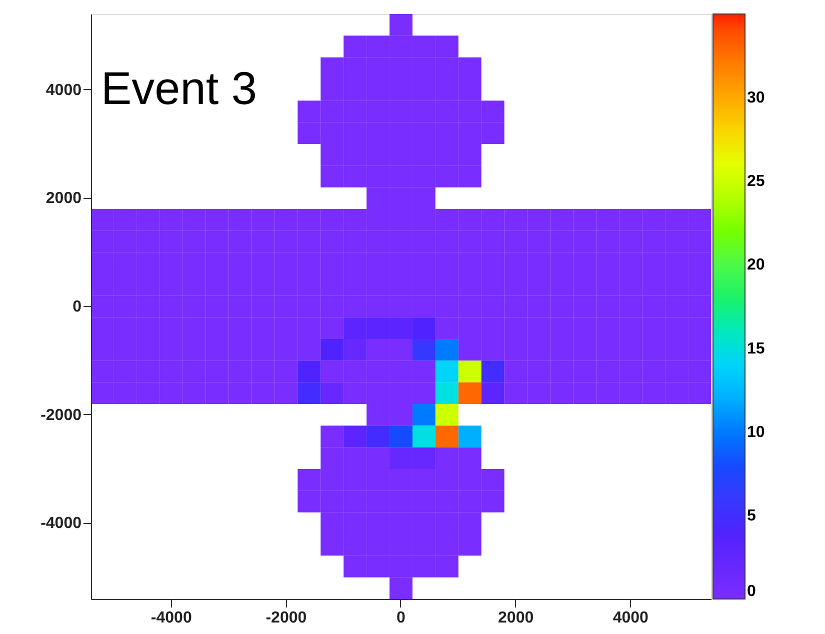  I want to click on color-bar-label: 30, so click(756, 98).